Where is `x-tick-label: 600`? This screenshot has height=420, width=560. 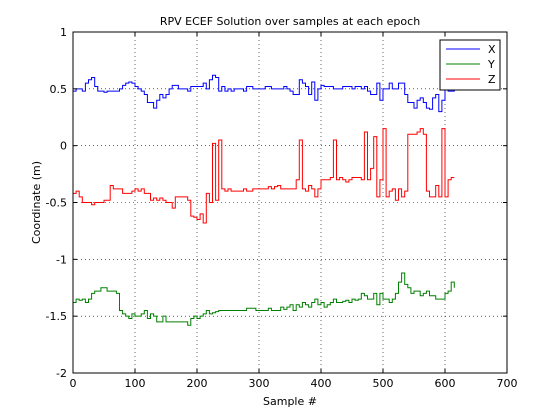 x-tick-label: 600 is located at coordinates (445, 383).